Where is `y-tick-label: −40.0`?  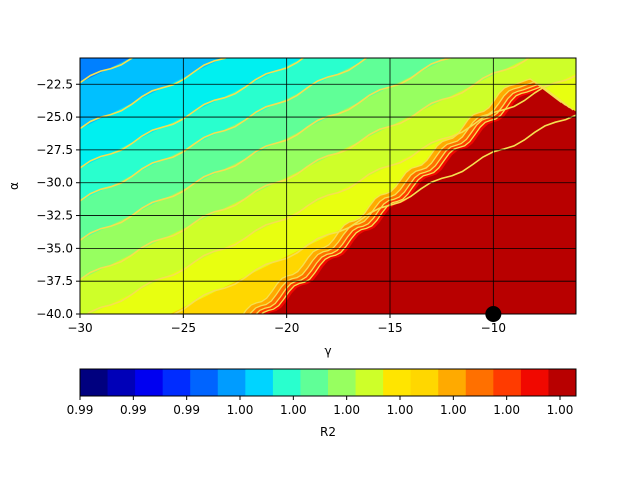 y-tick-label: −40.0 is located at coordinates (54, 314).